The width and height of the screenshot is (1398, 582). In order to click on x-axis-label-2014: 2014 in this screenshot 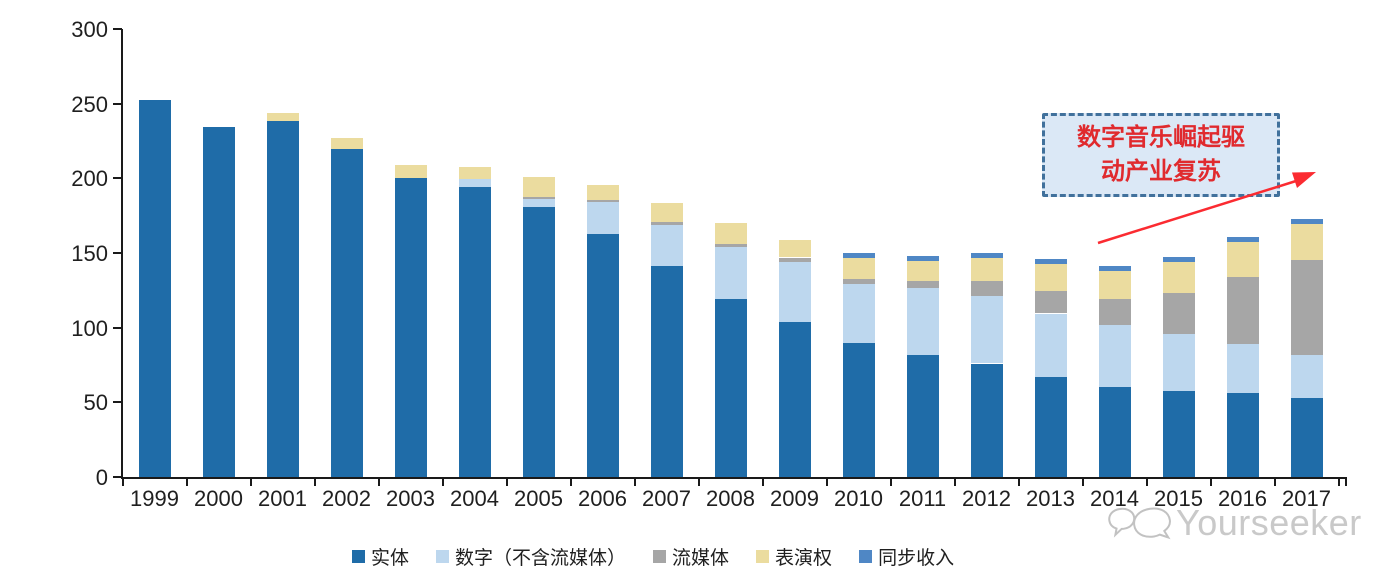, I will do `click(1114, 498)`.